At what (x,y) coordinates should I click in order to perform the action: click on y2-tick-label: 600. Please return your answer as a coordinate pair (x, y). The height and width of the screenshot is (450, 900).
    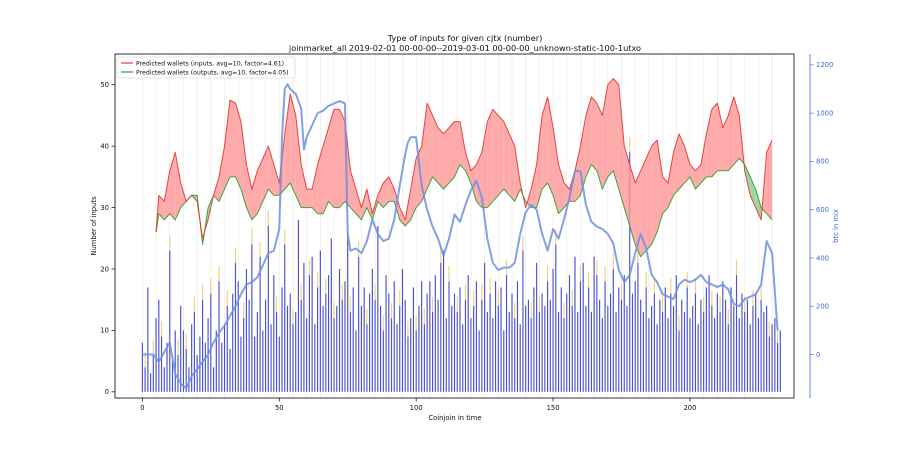
    Looking at the image, I should click on (822, 210).